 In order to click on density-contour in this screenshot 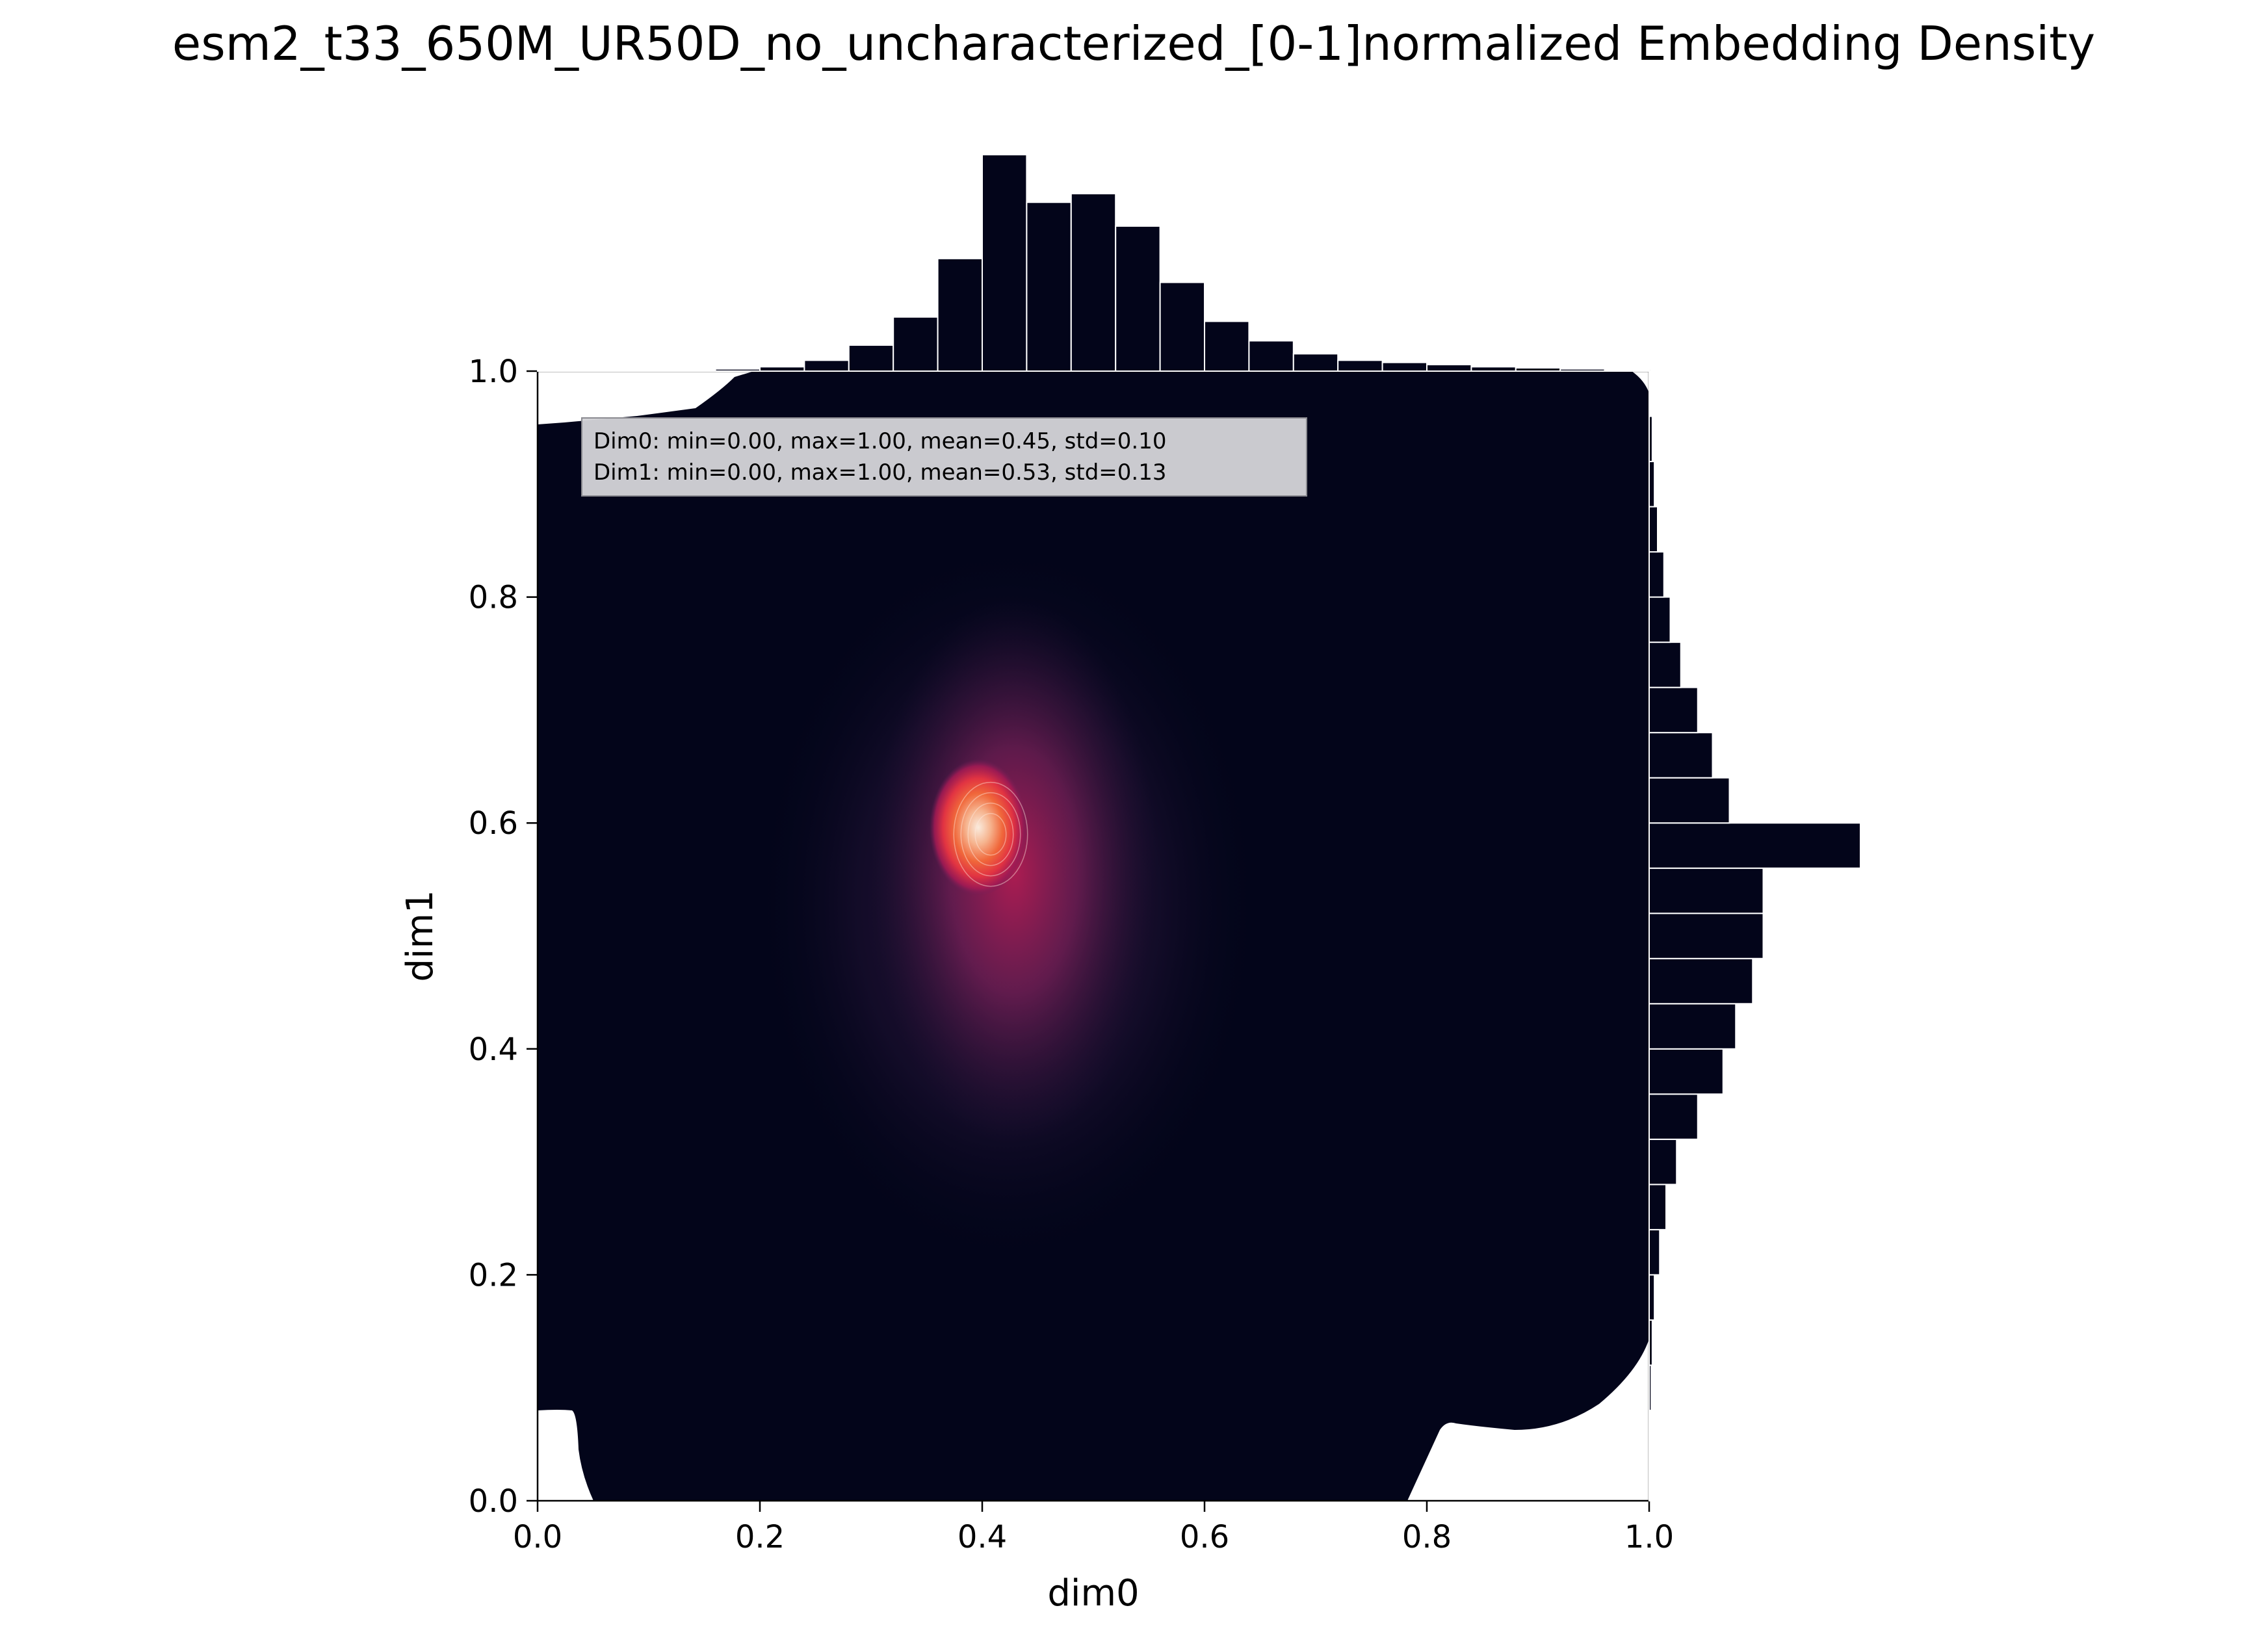, I will do `click(990, 834)`.